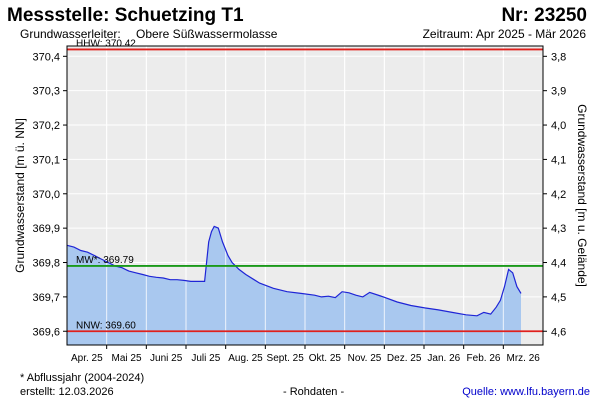  Describe the element at coordinates (504, 34) in the screenshot. I see `period-label: Zeitraum: Apr 2025 - Mär 2026` at that location.